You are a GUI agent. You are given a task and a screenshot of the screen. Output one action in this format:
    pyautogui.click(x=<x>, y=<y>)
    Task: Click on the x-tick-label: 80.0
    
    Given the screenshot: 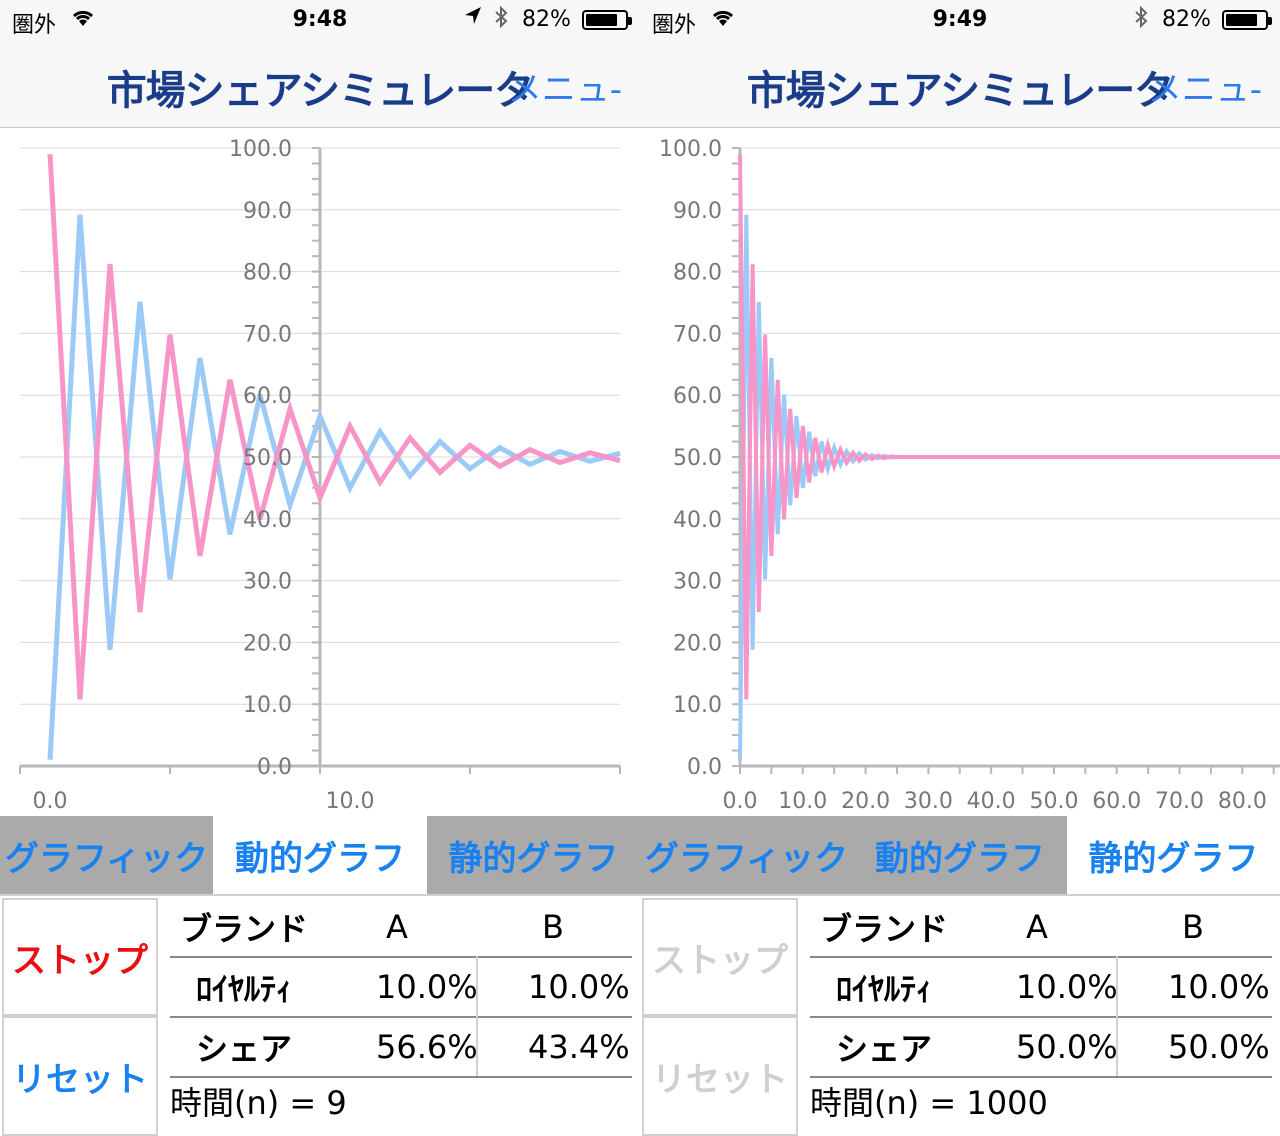 What is the action you would take?
    pyautogui.click(x=1242, y=801)
    